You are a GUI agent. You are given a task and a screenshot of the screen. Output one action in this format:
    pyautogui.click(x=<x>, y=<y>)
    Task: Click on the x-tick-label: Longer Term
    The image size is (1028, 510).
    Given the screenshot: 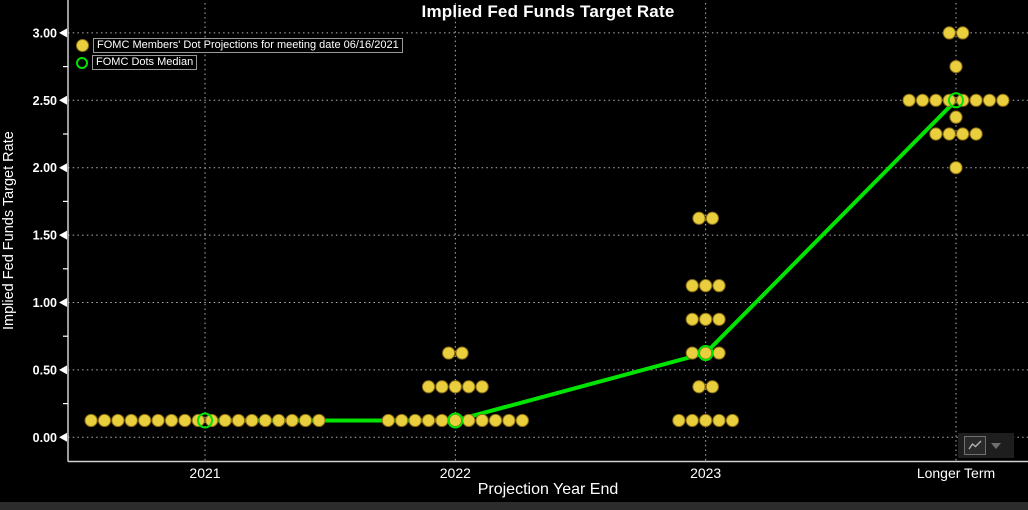 What is the action you would take?
    pyautogui.click(x=956, y=473)
    